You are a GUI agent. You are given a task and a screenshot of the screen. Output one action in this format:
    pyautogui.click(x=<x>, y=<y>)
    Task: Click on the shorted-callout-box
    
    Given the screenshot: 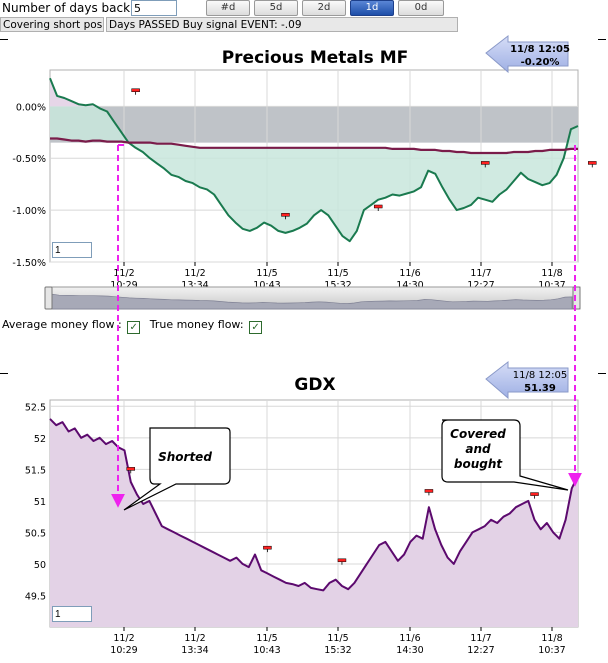 What is the action you would take?
    pyautogui.click(x=177, y=469)
    